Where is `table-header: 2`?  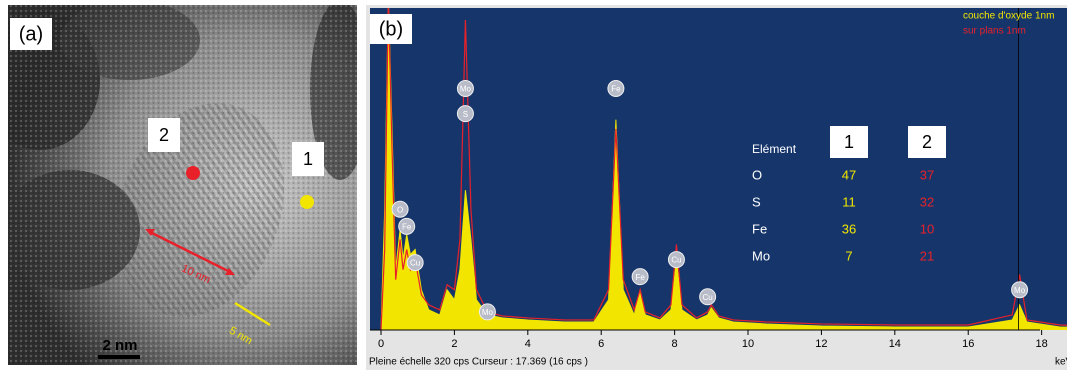 table-header: 2 is located at coordinates (927, 142).